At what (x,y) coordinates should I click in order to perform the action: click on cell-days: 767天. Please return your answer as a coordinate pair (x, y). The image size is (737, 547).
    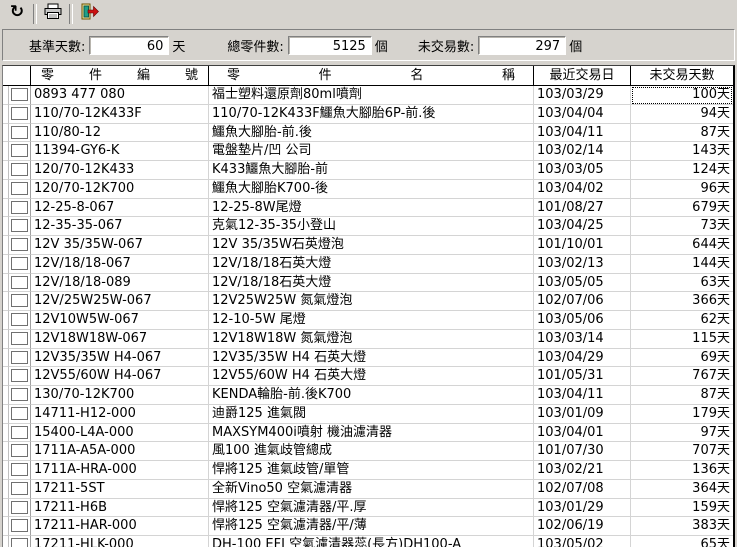
    Looking at the image, I should click on (682, 376).